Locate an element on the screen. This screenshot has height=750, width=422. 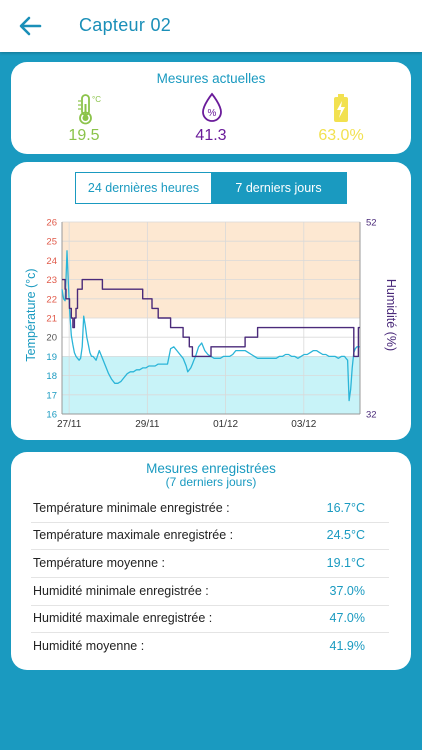
y-left-tick-label: 20 is located at coordinates (51, 338).